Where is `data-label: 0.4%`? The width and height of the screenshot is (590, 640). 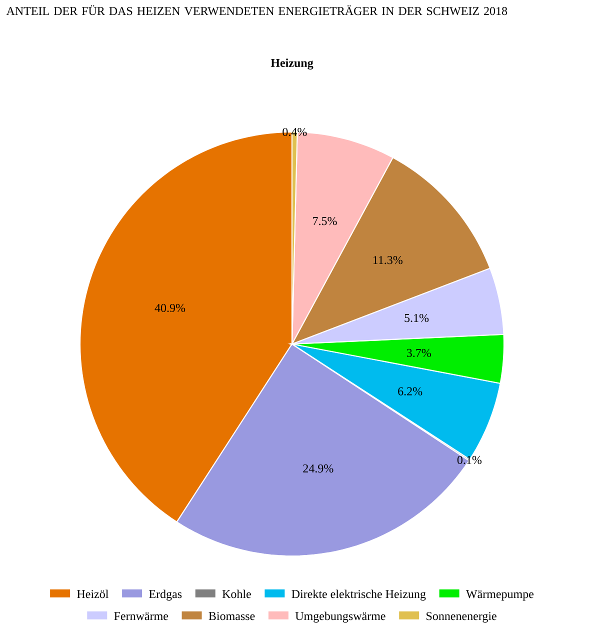
data-label: 0.4% is located at coordinates (294, 132).